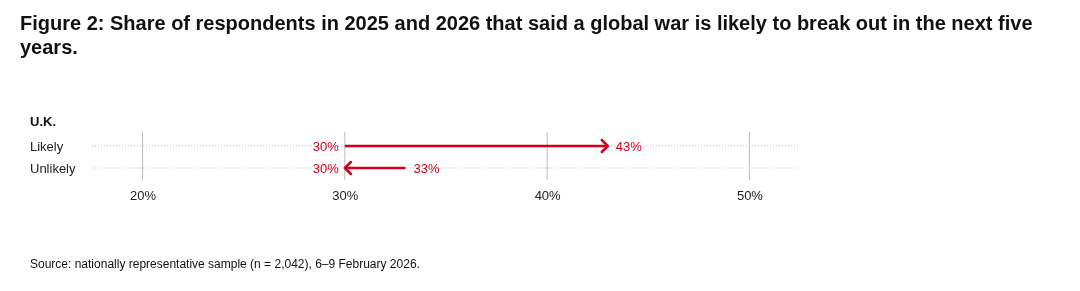 The width and height of the screenshot is (1080, 291). Describe the element at coordinates (345, 196) in the screenshot. I see `x-tick-label: 30%` at that location.